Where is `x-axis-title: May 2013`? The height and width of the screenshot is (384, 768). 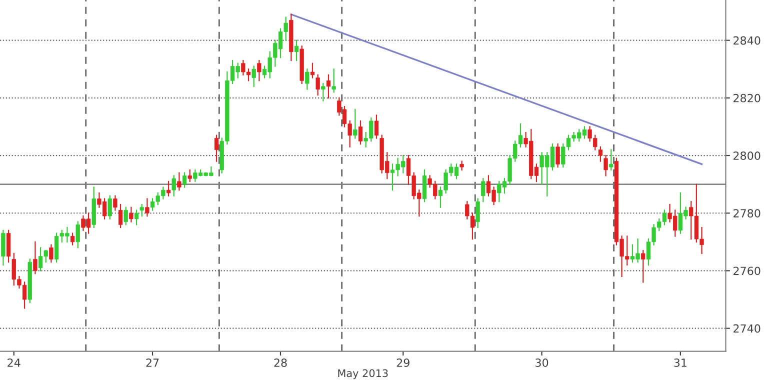 x-axis-title: May 2013 is located at coordinates (363, 374).